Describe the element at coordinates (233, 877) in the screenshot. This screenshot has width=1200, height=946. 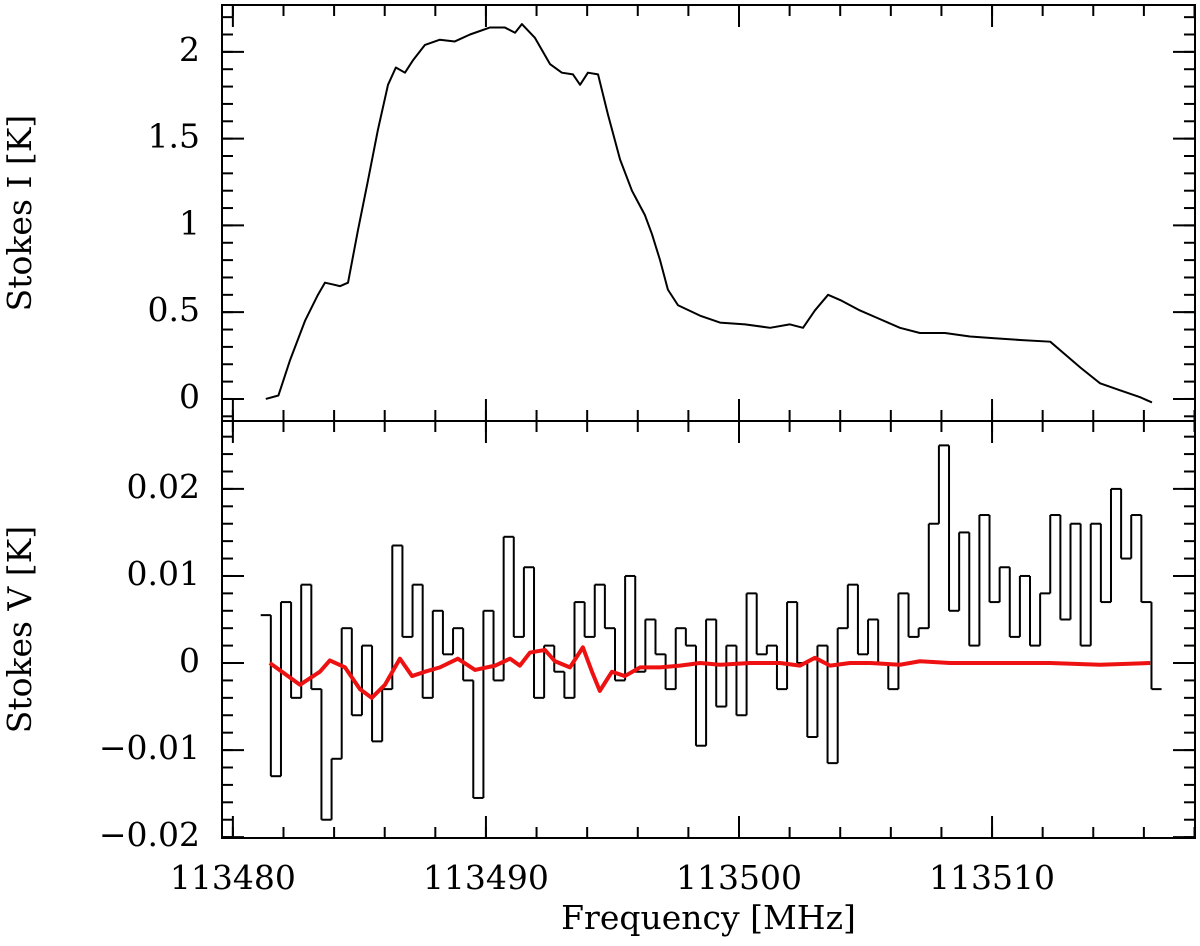
I see `x-tick-label: 113480` at that location.